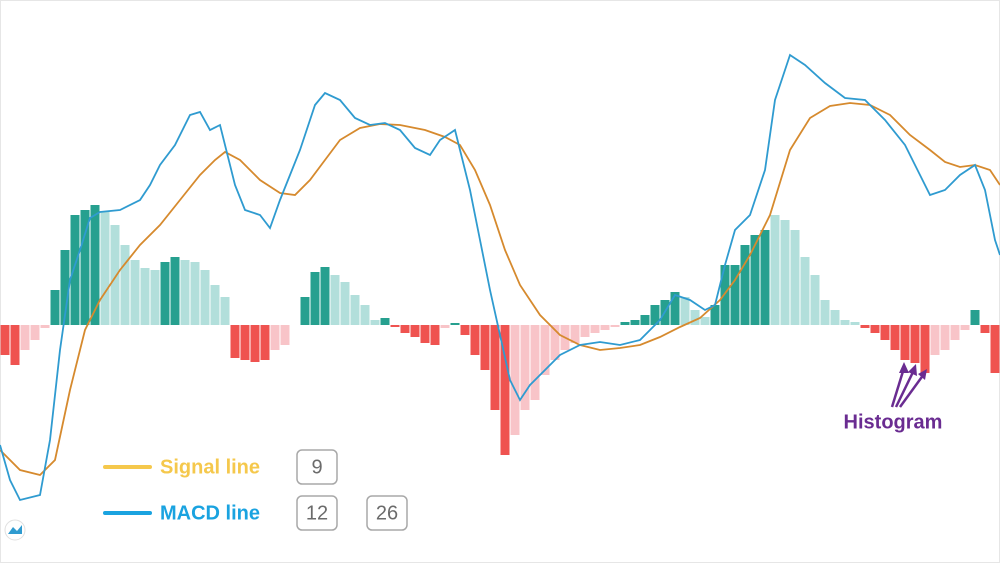  I want to click on logo, so click(15, 530).